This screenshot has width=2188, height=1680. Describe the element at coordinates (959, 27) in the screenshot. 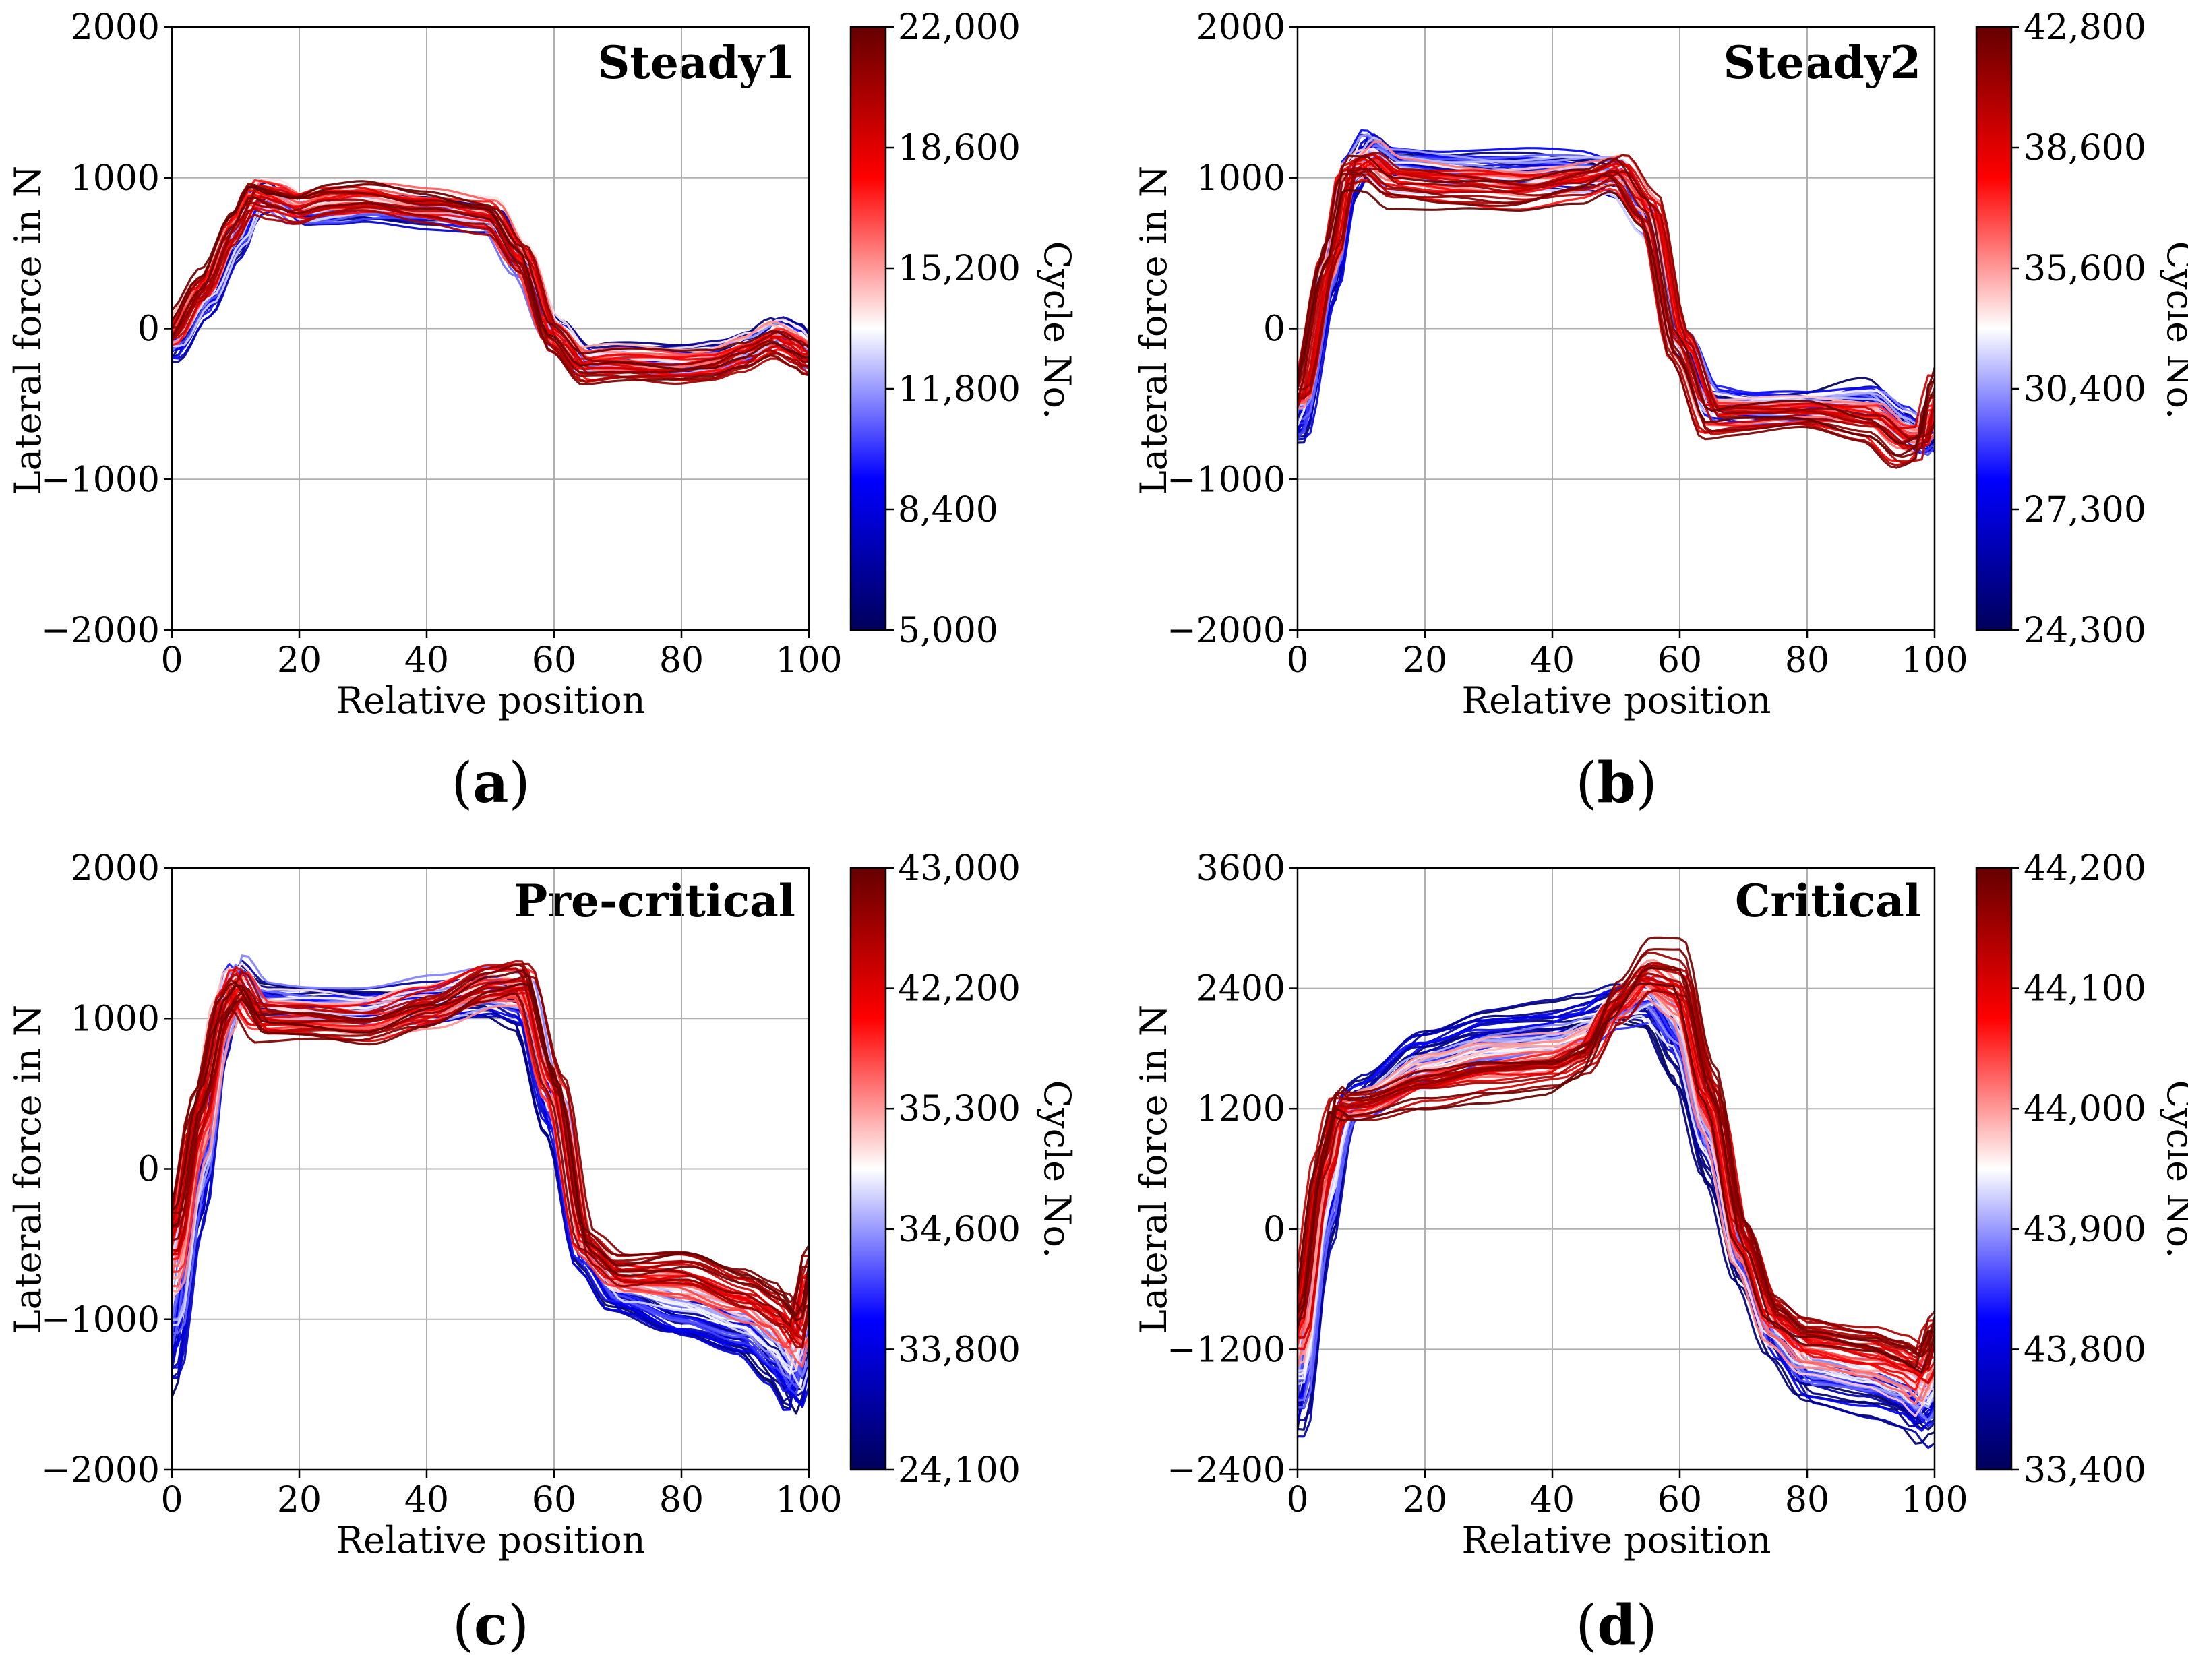

I see `colorbar-tick-label: 22,000` at that location.